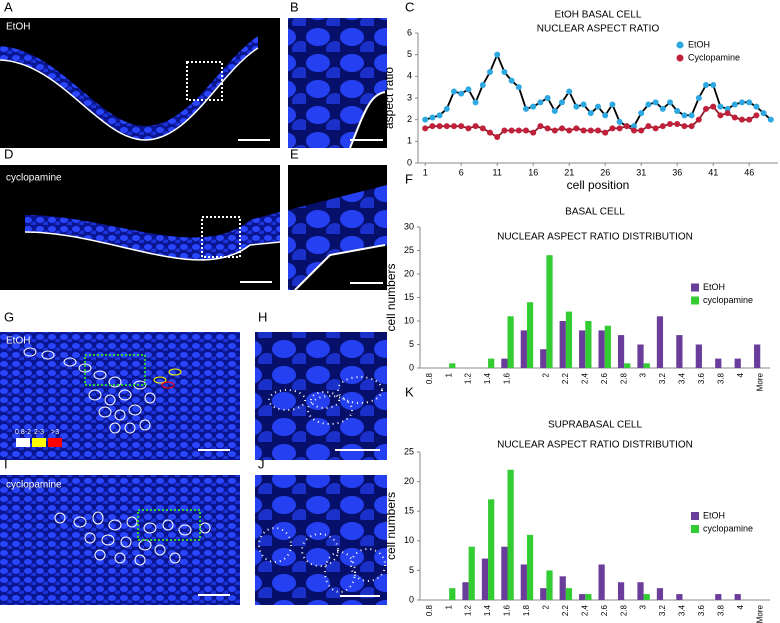 The image size is (780, 623). I want to click on image-b, so click(337, 83).